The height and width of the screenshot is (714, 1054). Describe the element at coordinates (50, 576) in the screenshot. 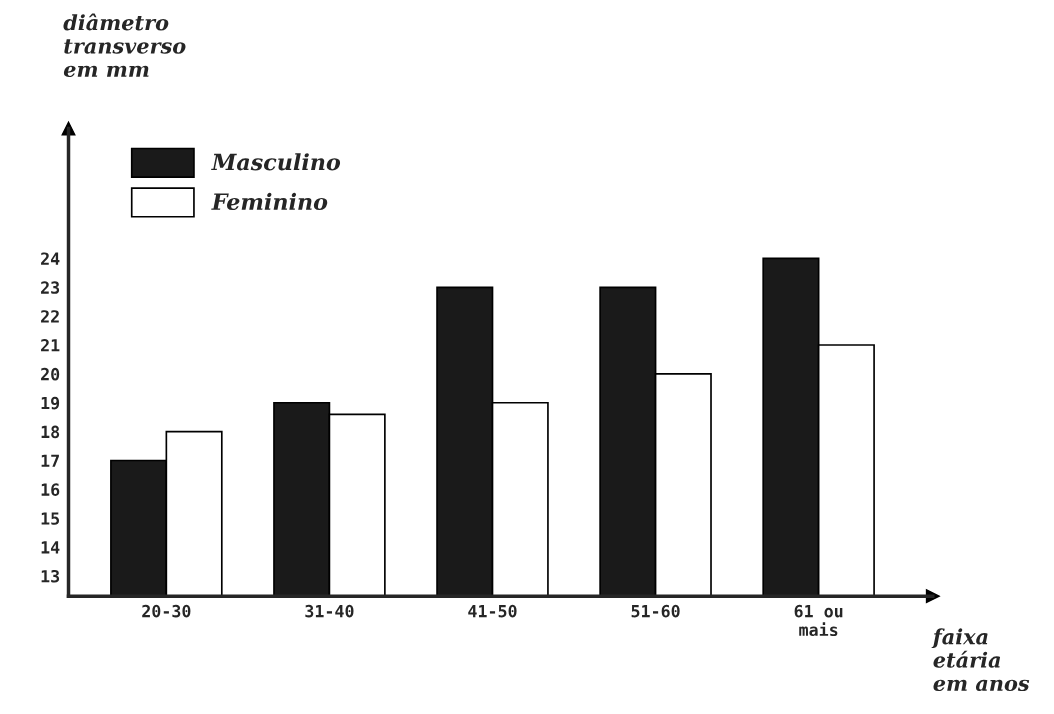

I see `y-tick-label: 13` at that location.